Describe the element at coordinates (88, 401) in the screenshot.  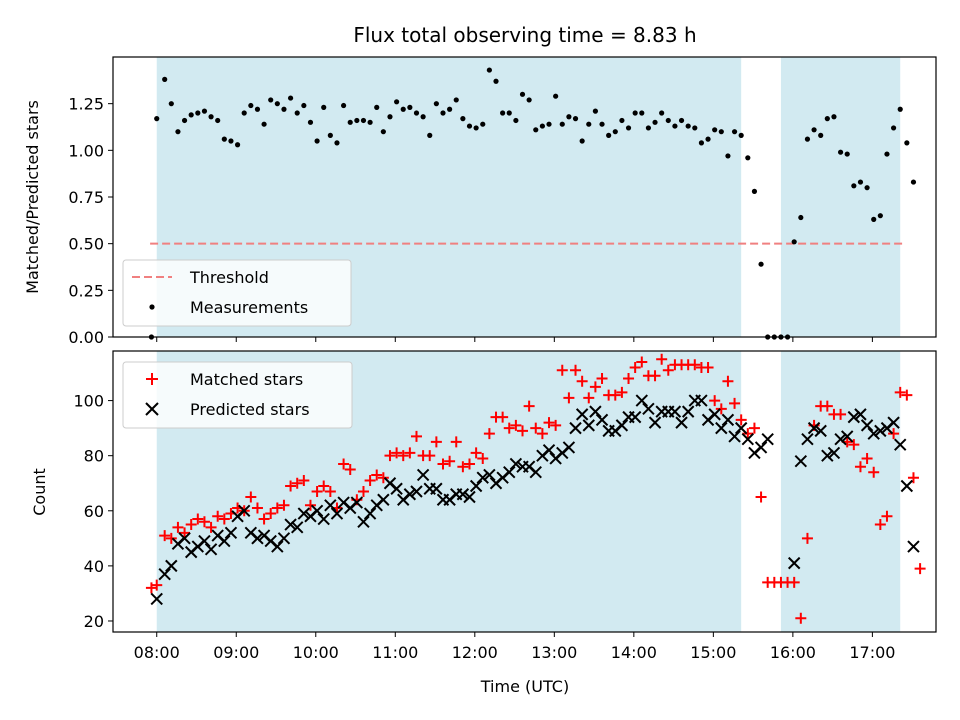
I see `count-y-tick-label-4: 100` at that location.